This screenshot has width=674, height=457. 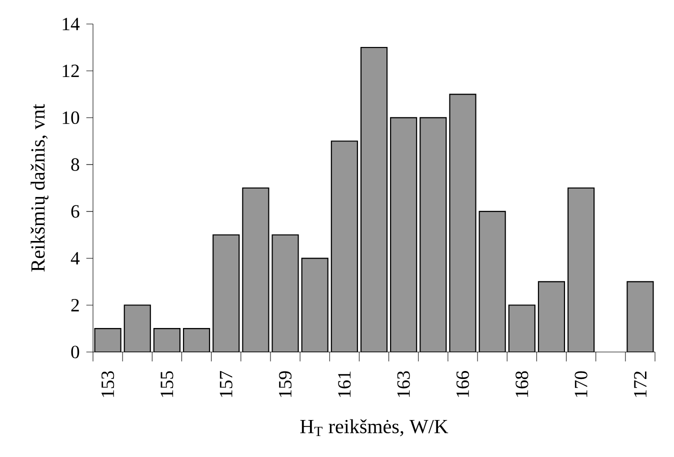 What do you see at coordinates (108, 384) in the screenshot?
I see `x-tick-label: 153` at bounding box center [108, 384].